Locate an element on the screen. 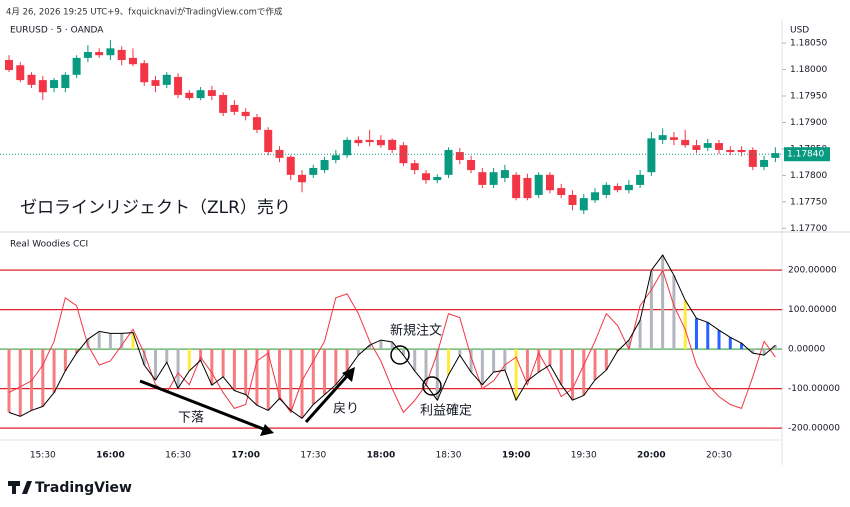  y-tick-label: 1.17800 is located at coordinates (808, 176).